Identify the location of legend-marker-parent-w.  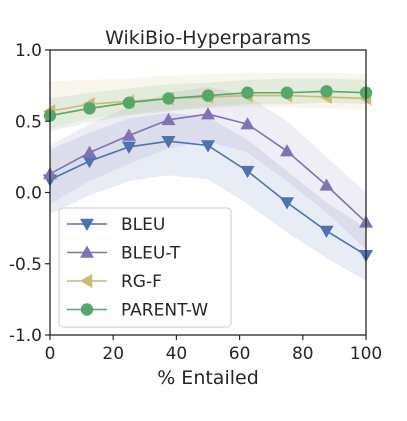
(87, 309).